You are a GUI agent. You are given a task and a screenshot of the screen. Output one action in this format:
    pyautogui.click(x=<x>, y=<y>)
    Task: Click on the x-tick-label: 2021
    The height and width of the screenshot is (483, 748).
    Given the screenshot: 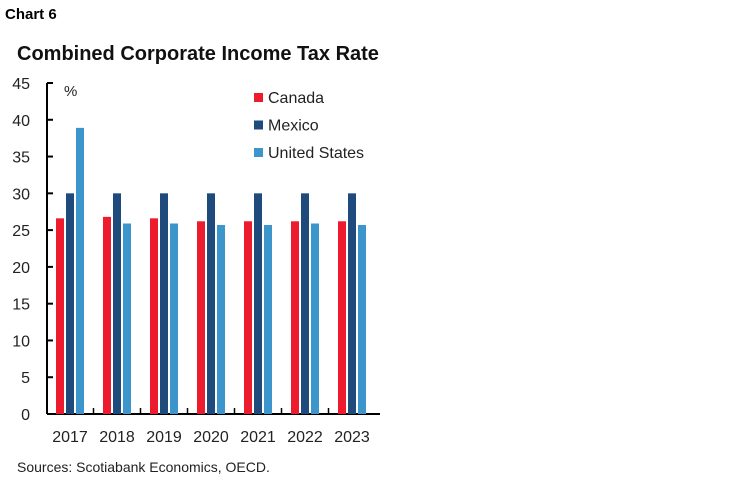 What is the action you would take?
    pyautogui.click(x=258, y=437)
    